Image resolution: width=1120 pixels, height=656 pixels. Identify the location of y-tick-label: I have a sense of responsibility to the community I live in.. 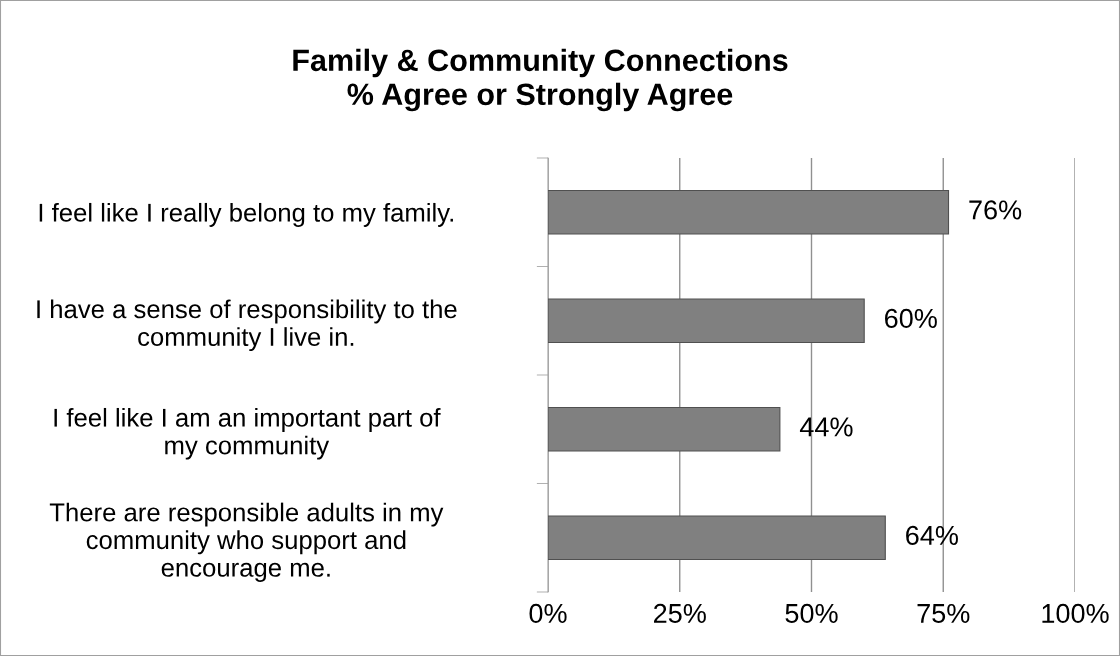
(247, 325).